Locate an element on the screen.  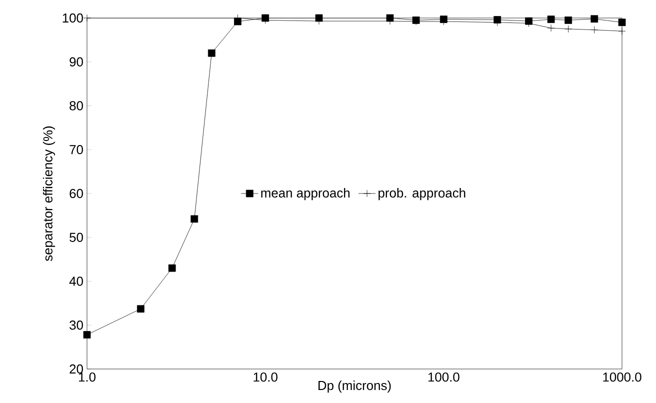
y-tick-label: 60 is located at coordinates (76, 193).